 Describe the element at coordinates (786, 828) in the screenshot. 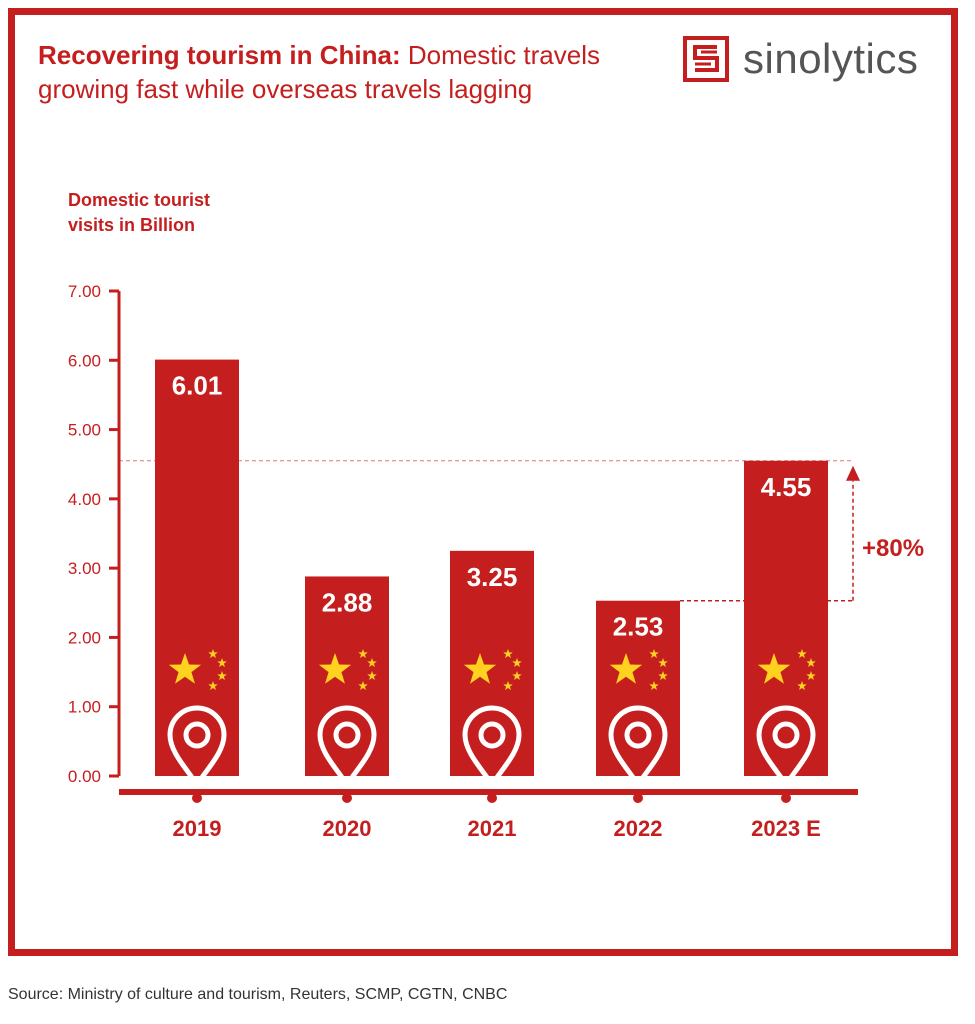

I see `x-tick-label: 2023 E` at that location.